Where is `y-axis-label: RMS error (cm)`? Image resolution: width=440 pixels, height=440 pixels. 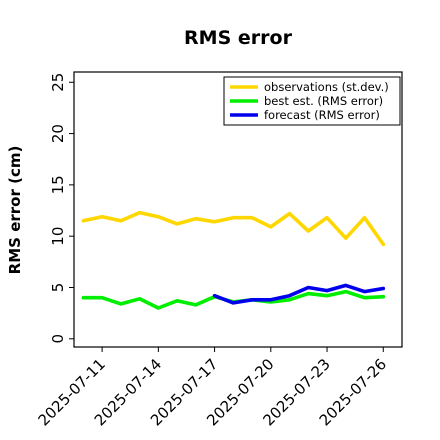
y-axis-label: RMS error (cm) is located at coordinates (15, 210).